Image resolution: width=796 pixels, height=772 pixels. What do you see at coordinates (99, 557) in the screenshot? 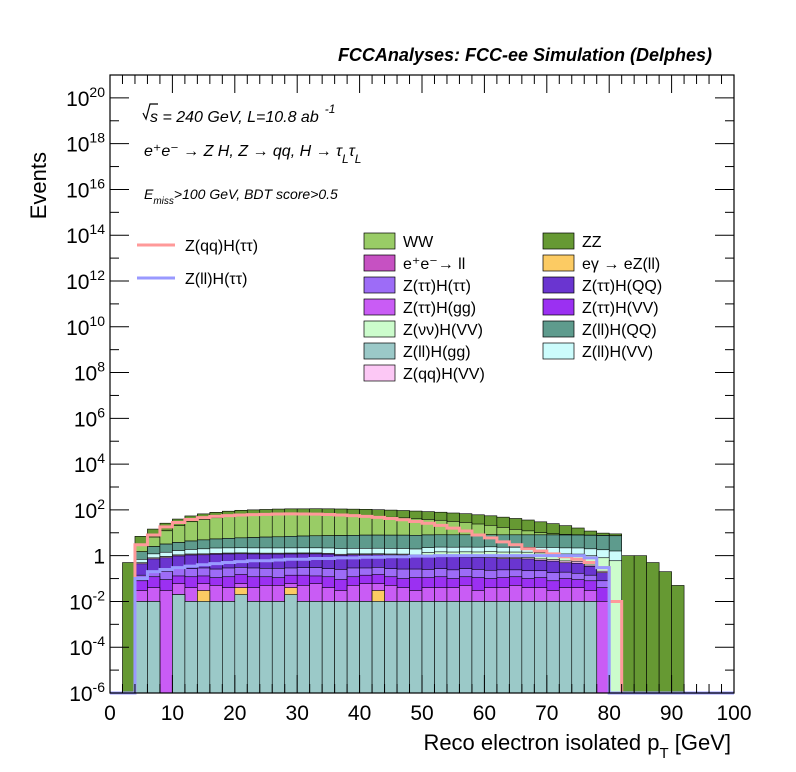
I see `y-tick-label: 1` at bounding box center [99, 557].